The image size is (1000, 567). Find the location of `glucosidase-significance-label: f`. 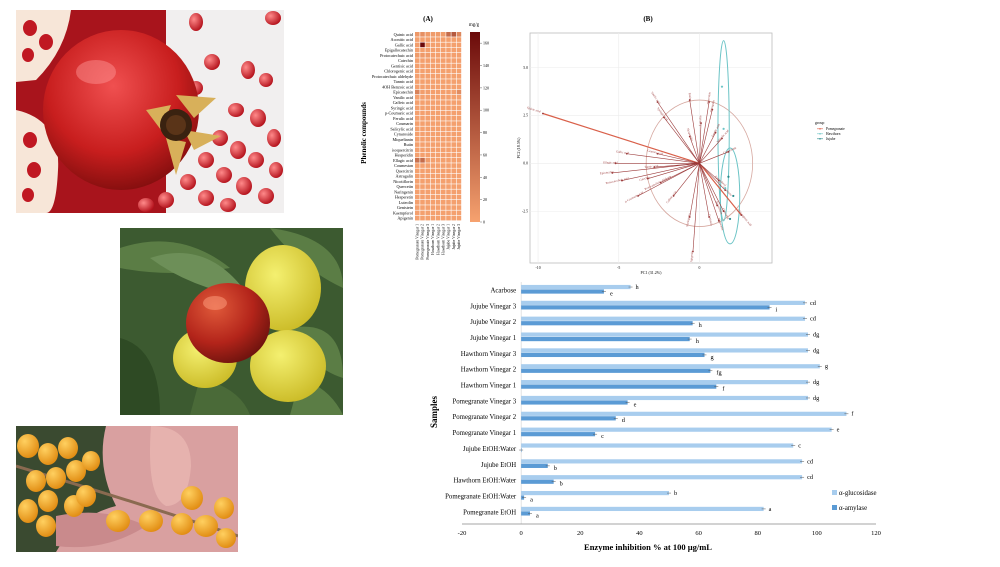

glucosidase-significance-label: f is located at coordinates (852, 414).